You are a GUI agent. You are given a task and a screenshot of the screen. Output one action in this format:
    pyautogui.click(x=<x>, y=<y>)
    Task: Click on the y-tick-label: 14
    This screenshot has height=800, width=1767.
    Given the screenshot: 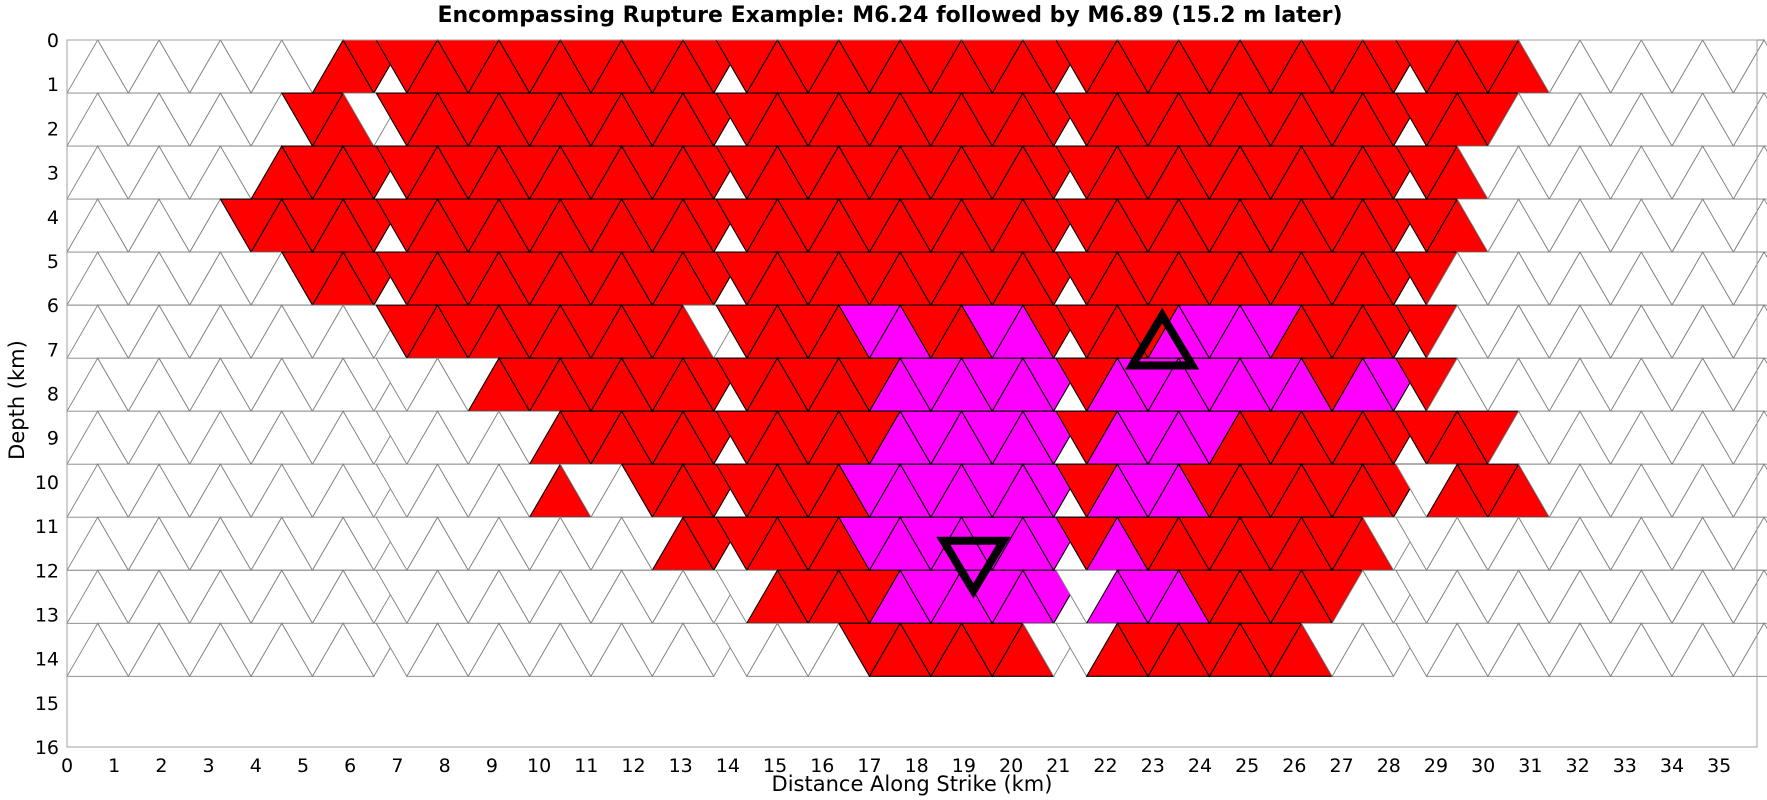 What is the action you would take?
    pyautogui.click(x=47, y=660)
    